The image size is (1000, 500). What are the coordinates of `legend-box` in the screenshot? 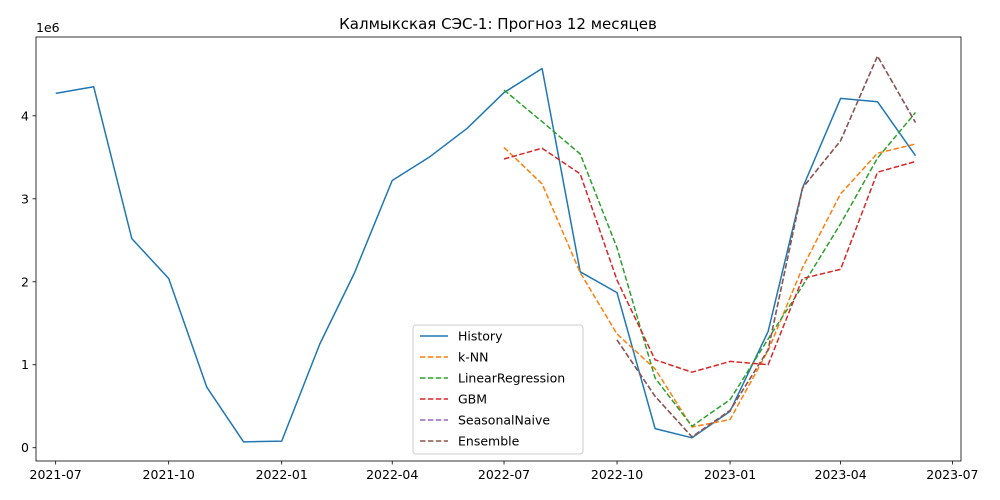 It's located at (498, 389).